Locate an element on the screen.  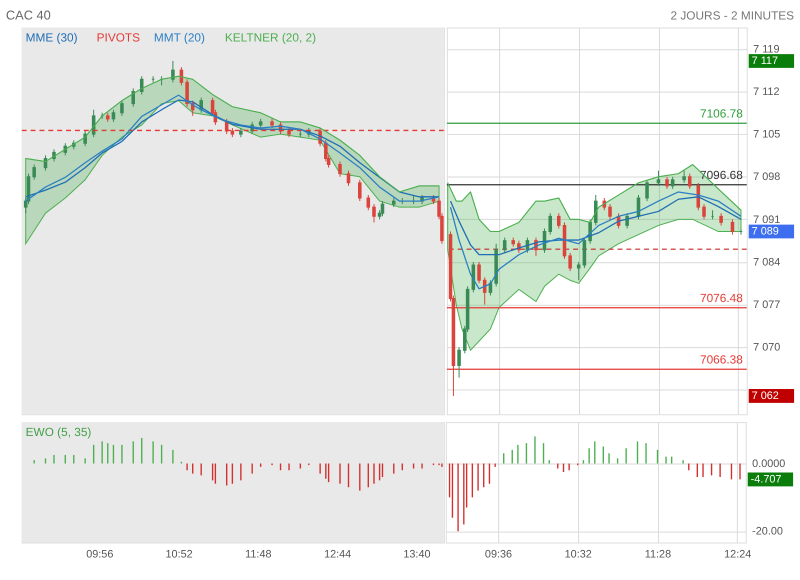
text: MMT (20) is located at coordinates (179, 37).